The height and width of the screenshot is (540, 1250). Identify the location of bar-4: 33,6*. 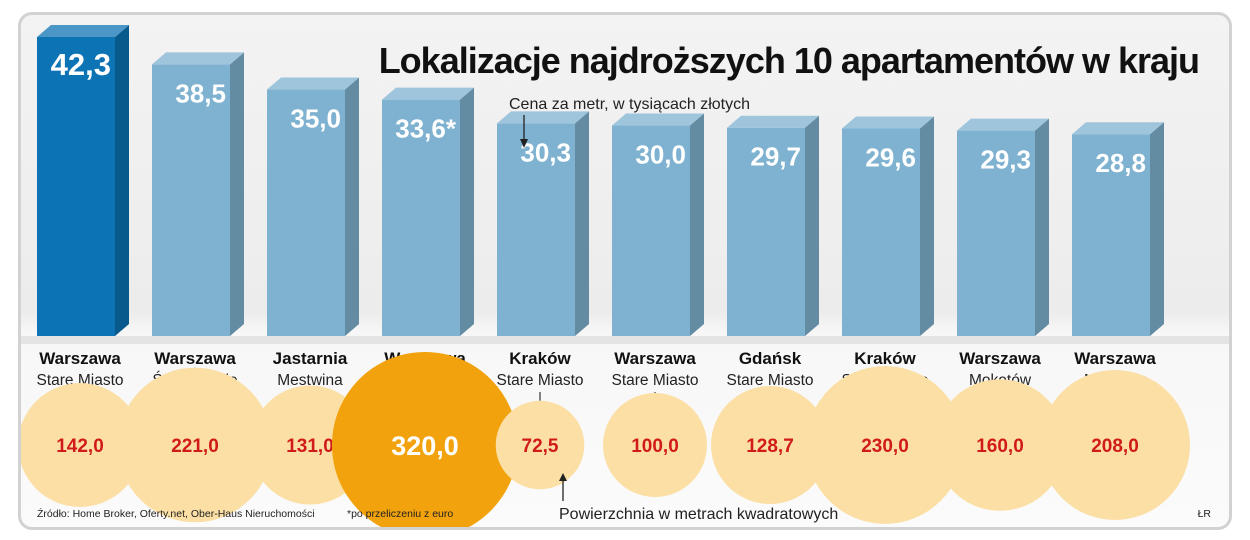
(428, 211).